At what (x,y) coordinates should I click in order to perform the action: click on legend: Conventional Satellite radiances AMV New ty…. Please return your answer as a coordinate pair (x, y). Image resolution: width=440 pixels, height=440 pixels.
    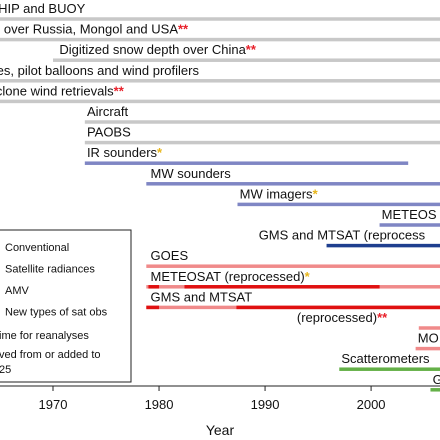
    Looking at the image, I should click on (66, 306).